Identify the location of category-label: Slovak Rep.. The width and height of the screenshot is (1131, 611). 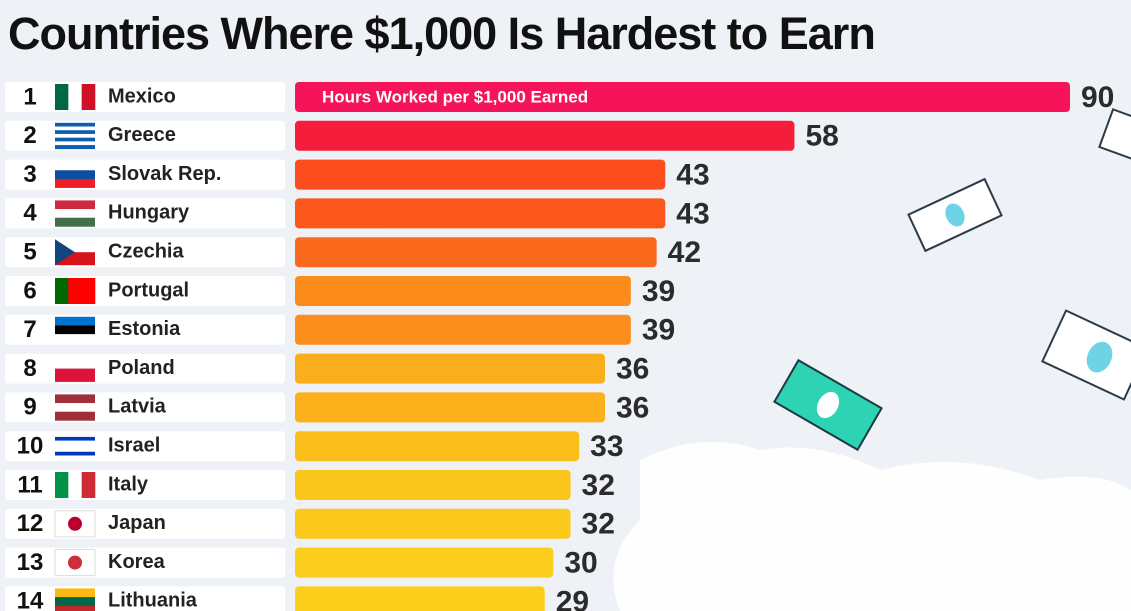
(164, 174).